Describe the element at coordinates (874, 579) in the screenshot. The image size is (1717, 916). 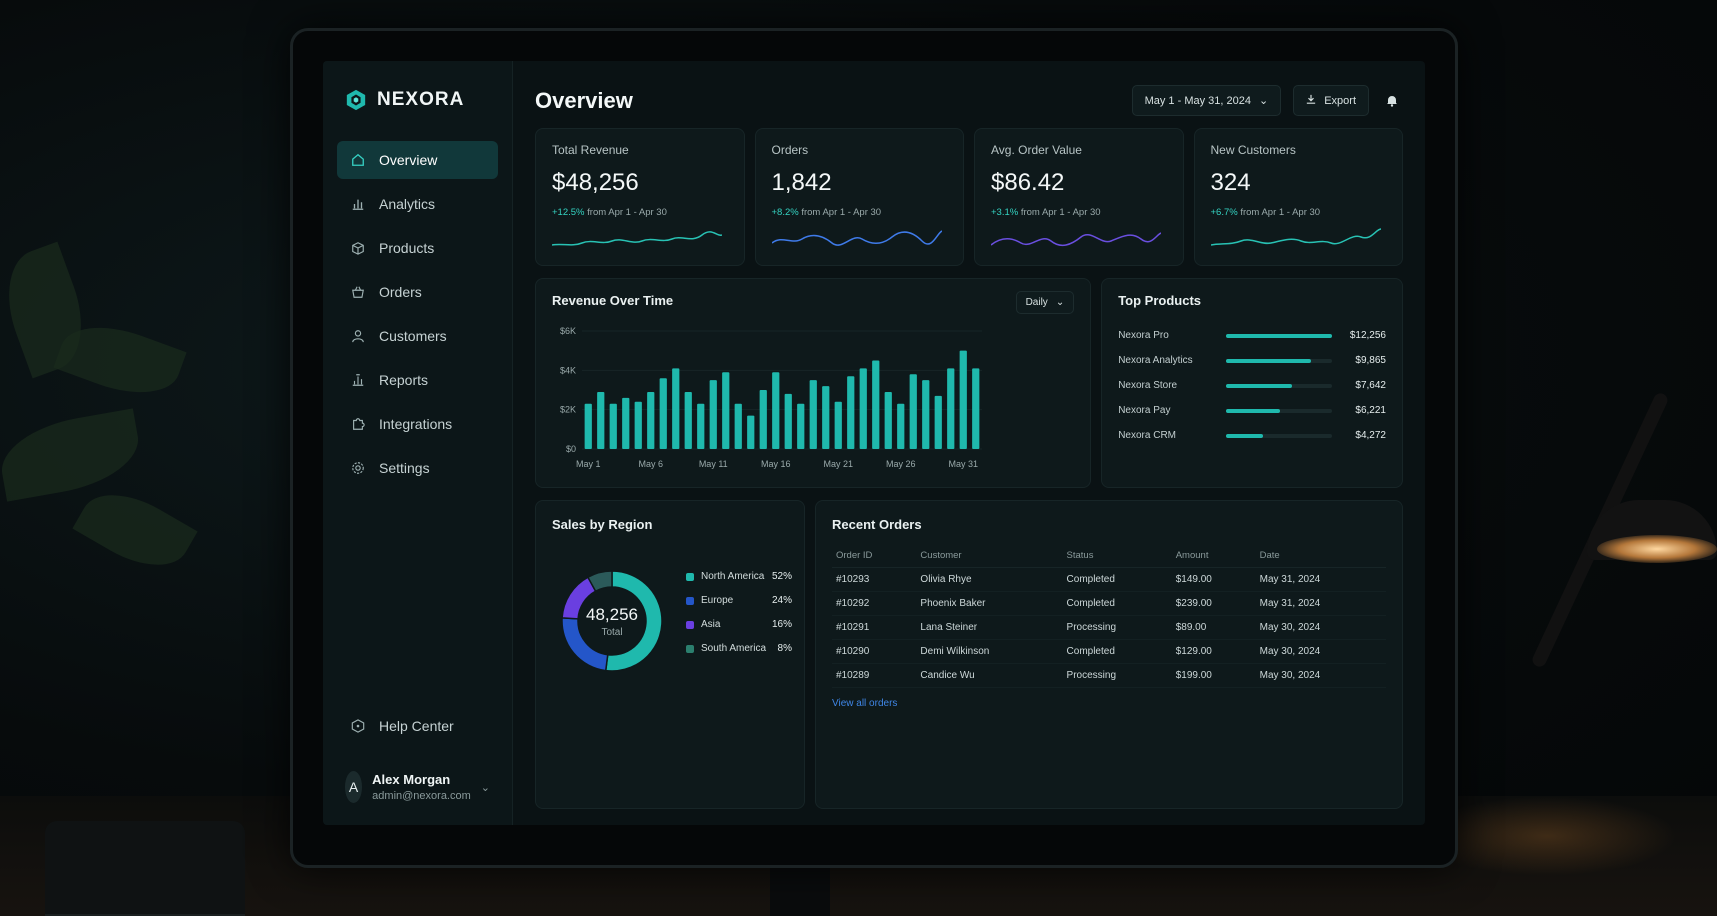
I see `order-id: #10293` at that location.